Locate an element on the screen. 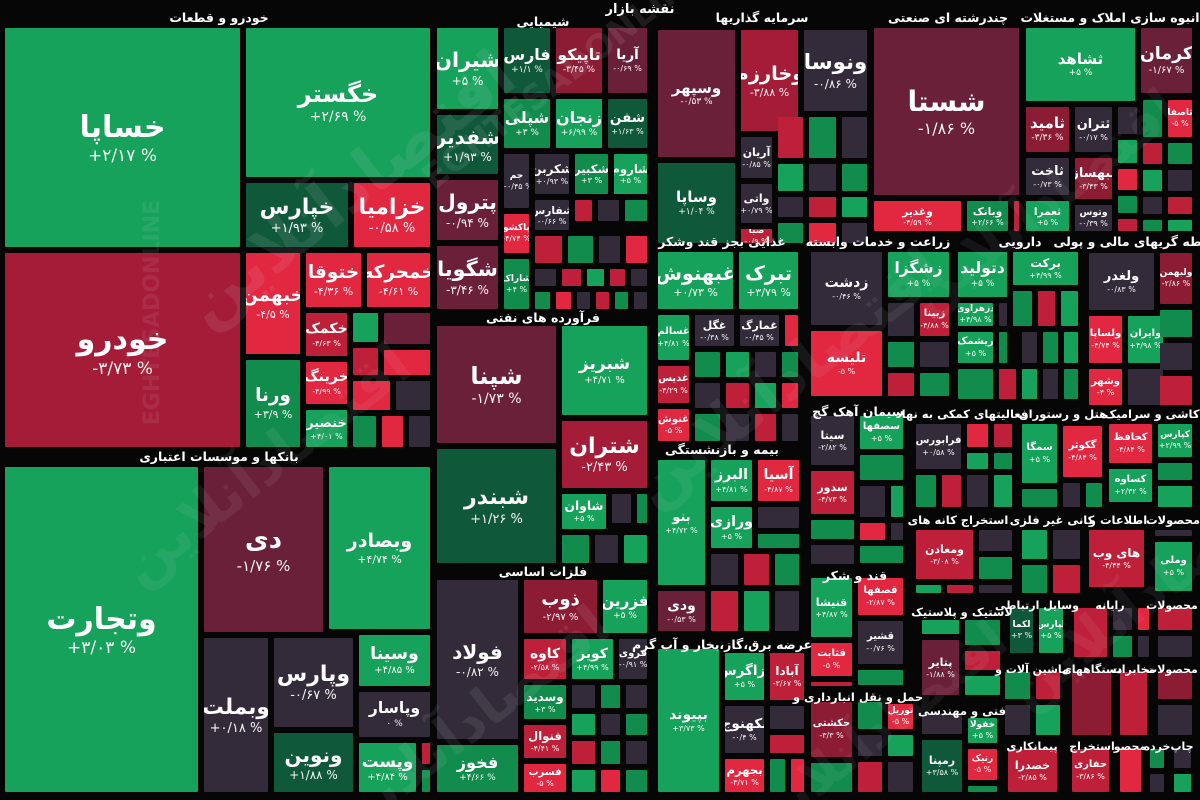  stock-tile-ثبهساز: ثبهساز-۳/۴۳ % is located at coordinates (1093, 178).